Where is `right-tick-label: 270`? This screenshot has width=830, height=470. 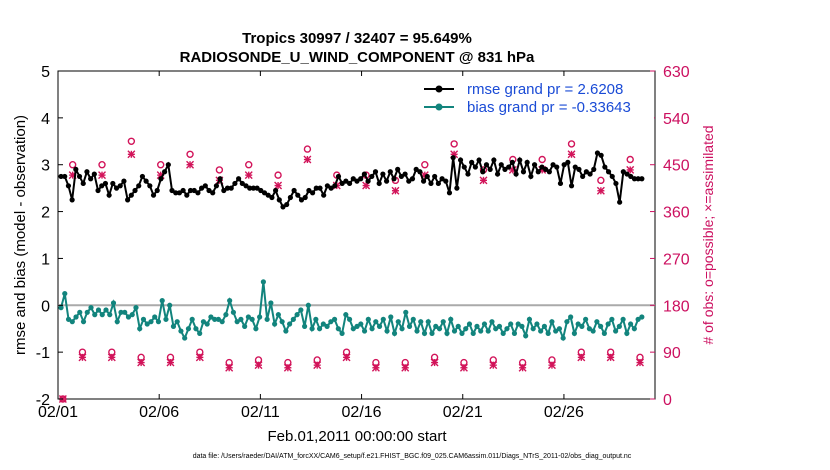 right-tick-label: 270 is located at coordinates (676, 259).